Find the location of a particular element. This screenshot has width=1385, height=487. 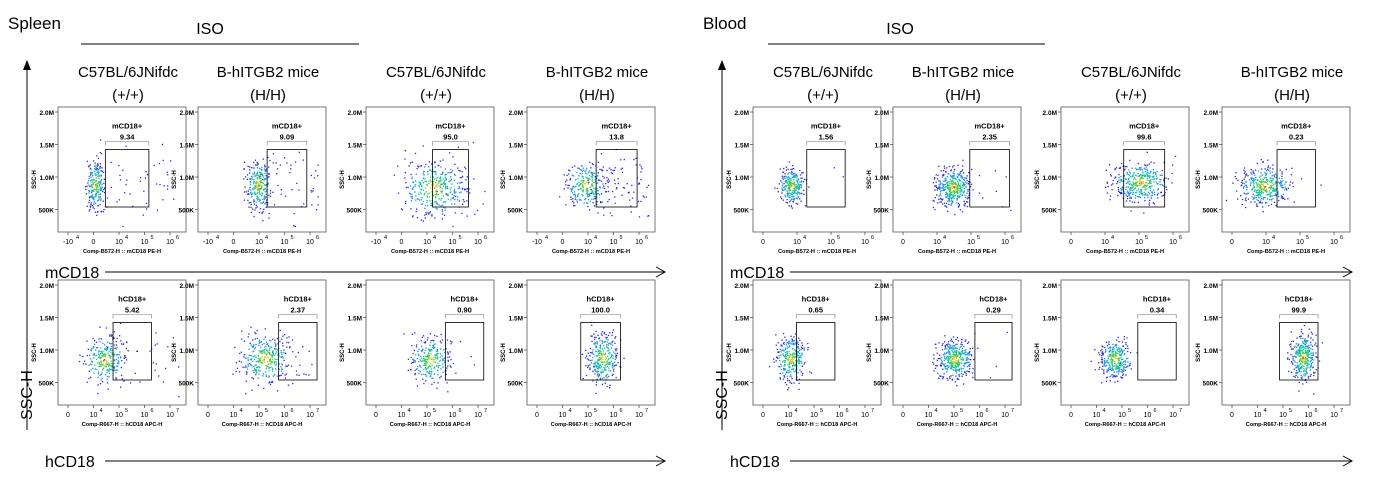

plot-x-label: Comp-R667-H :: hCD18 APC-H is located at coordinates (817, 425).